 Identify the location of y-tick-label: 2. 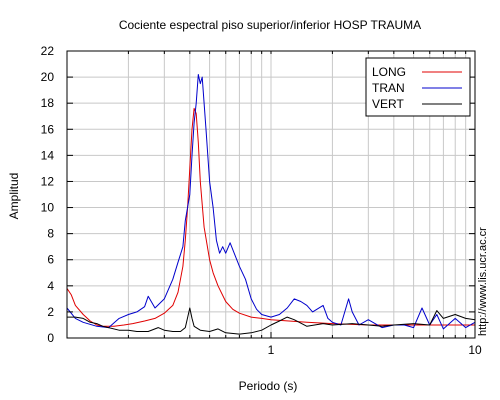
(50, 312).